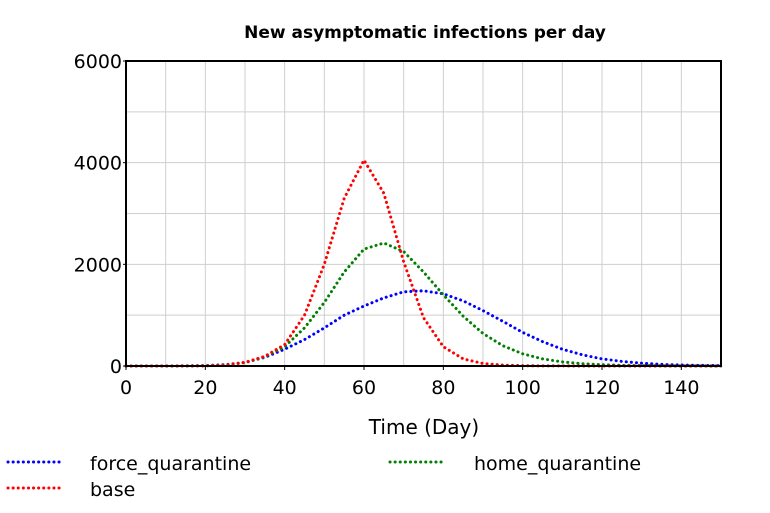  What do you see at coordinates (423, 427) in the screenshot?
I see `x-axis-label: Time (Day)` at bounding box center [423, 427].